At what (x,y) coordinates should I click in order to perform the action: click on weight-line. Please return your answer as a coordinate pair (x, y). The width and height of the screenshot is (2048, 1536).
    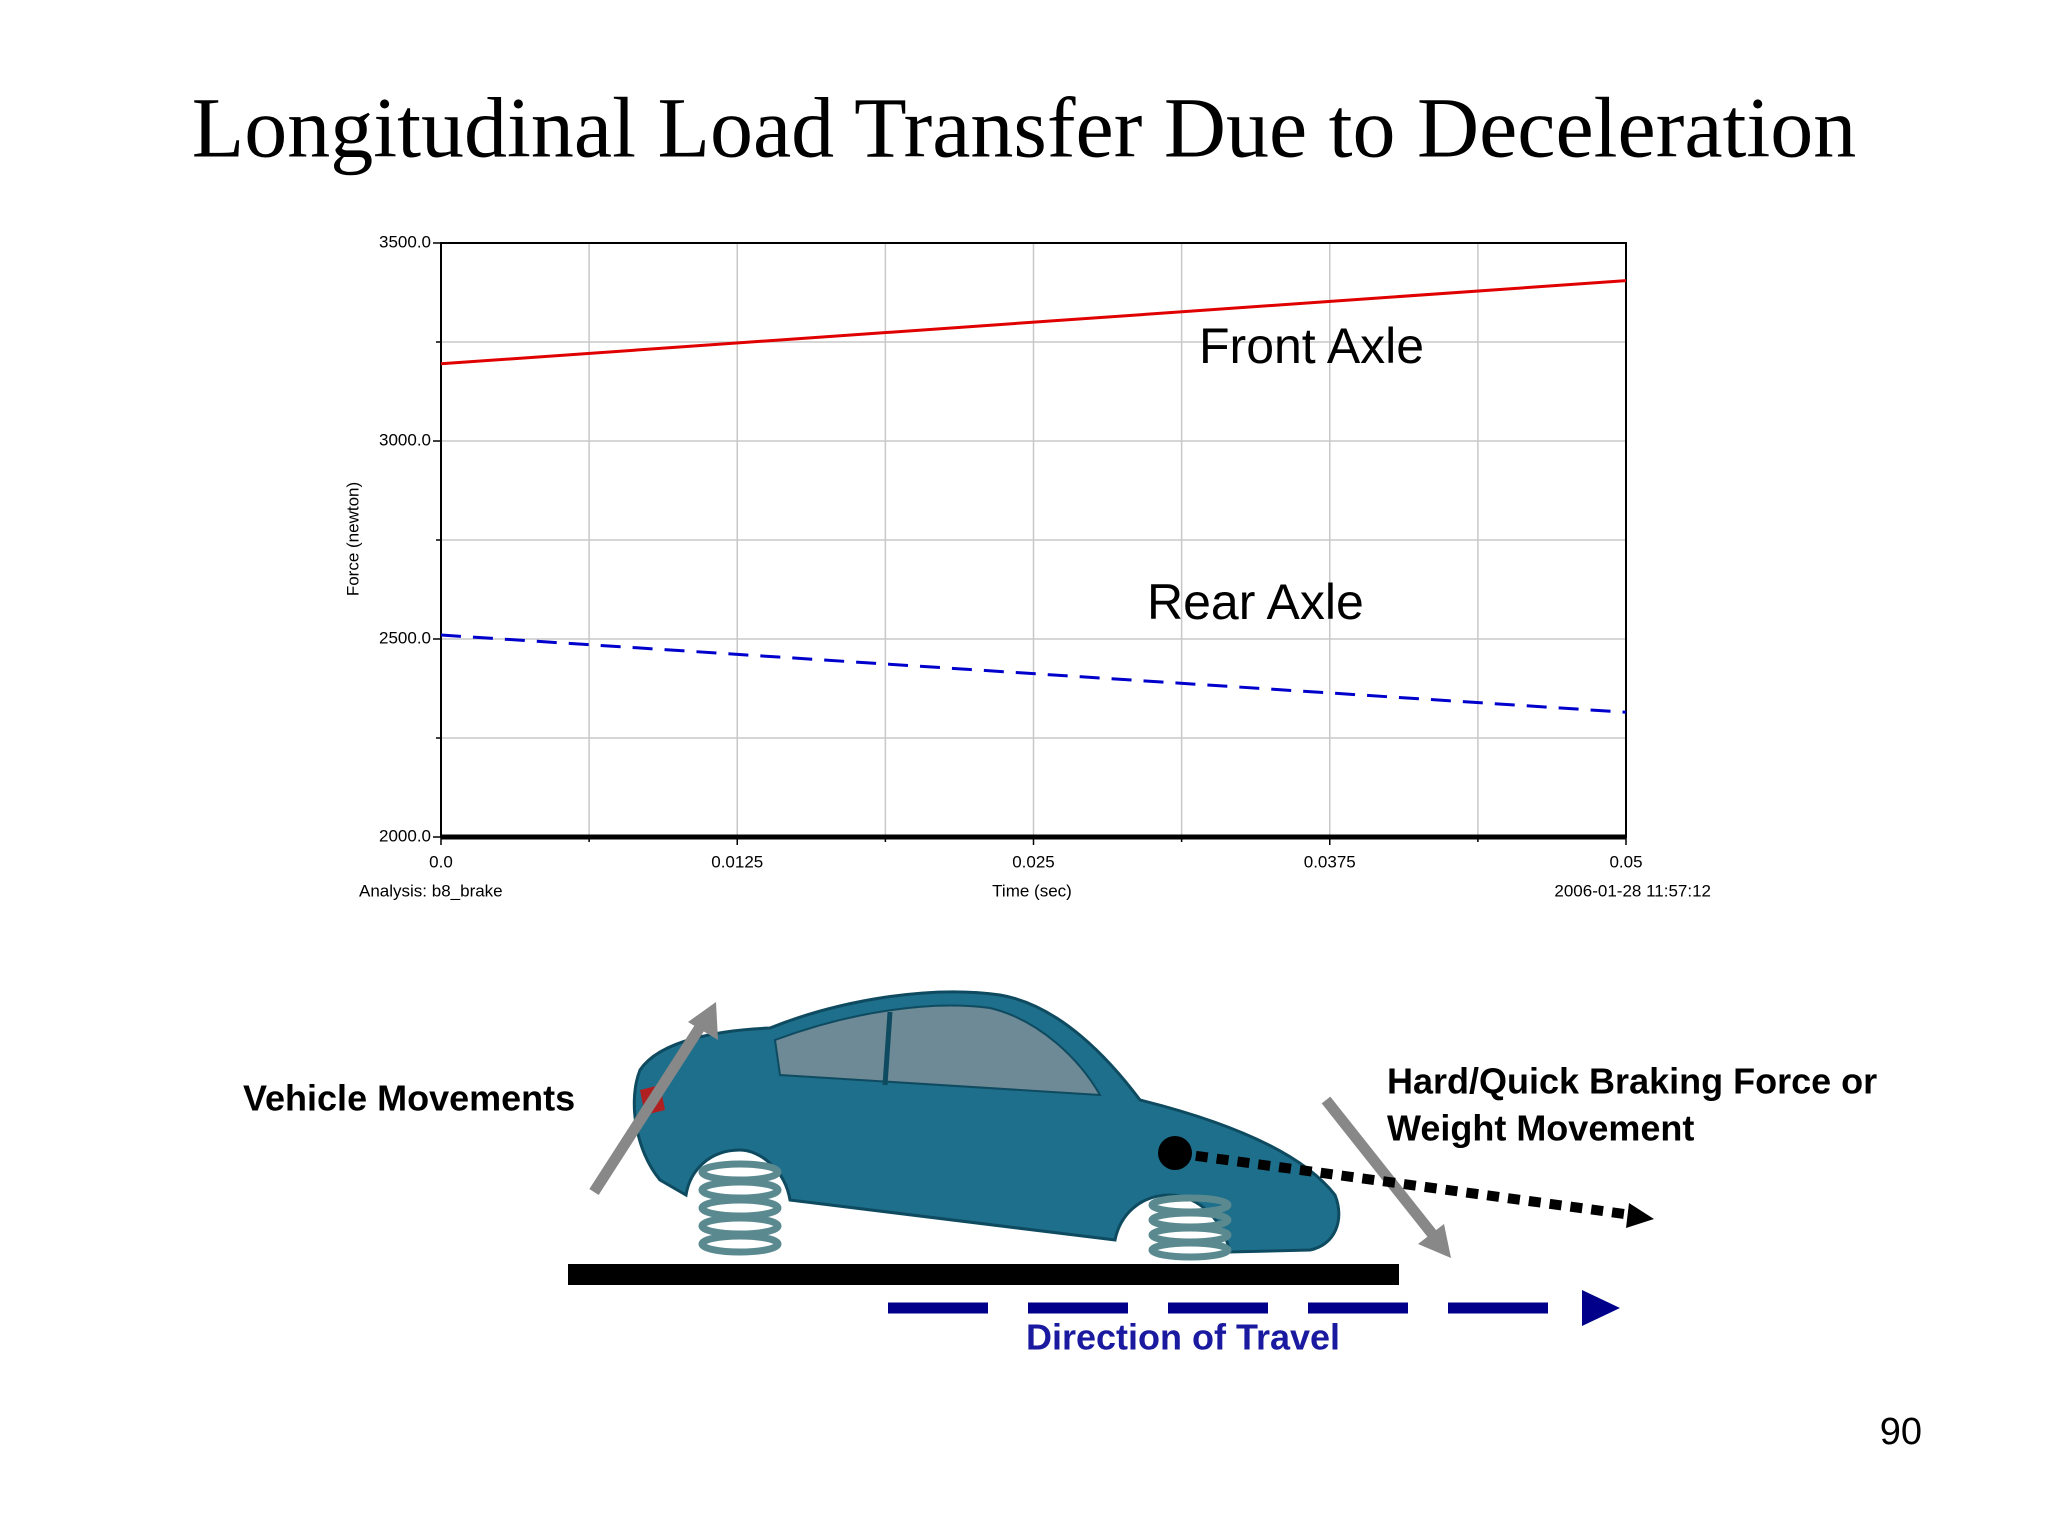
    Looking at the image, I should click on (1403, 1184).